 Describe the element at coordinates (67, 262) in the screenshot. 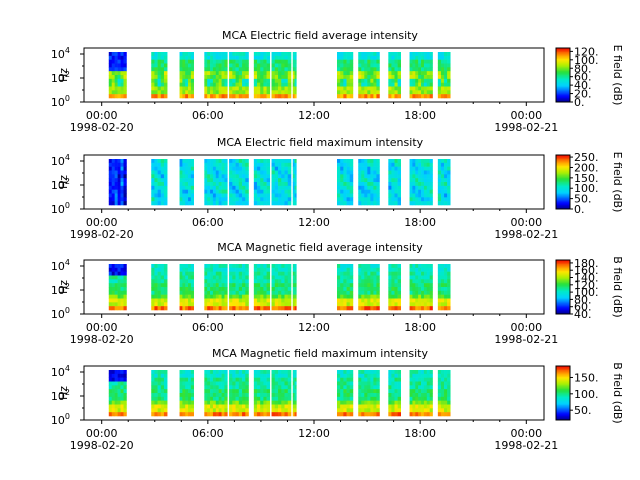

I see `y-tick-exponent: 4` at that location.